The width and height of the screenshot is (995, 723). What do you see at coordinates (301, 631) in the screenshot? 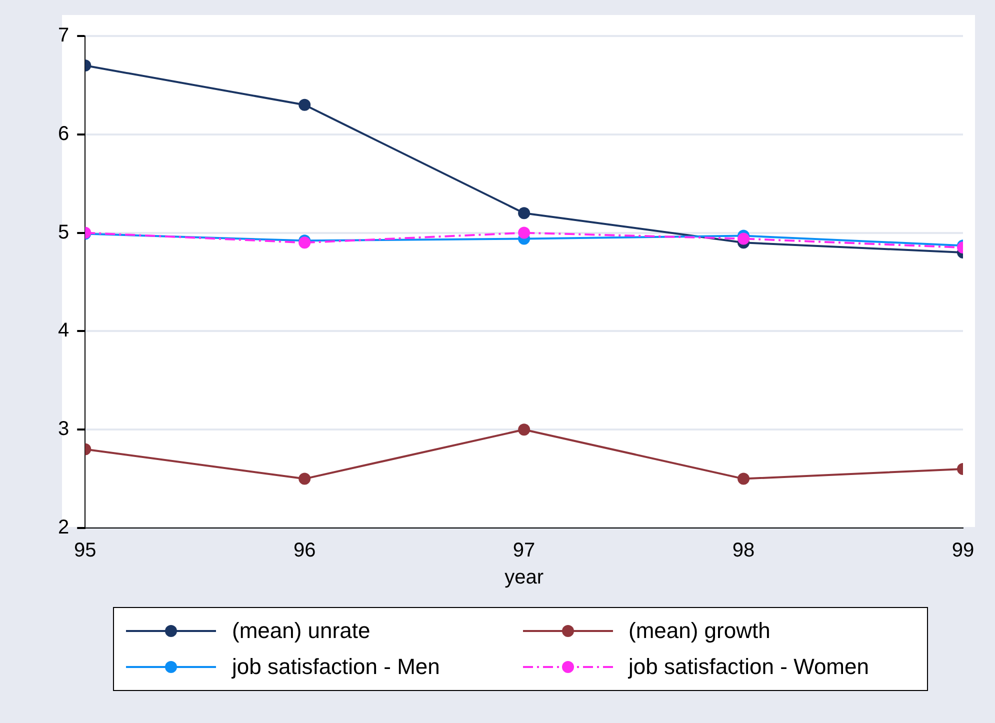
I see `legend-label: (mean) unrate` at bounding box center [301, 631].